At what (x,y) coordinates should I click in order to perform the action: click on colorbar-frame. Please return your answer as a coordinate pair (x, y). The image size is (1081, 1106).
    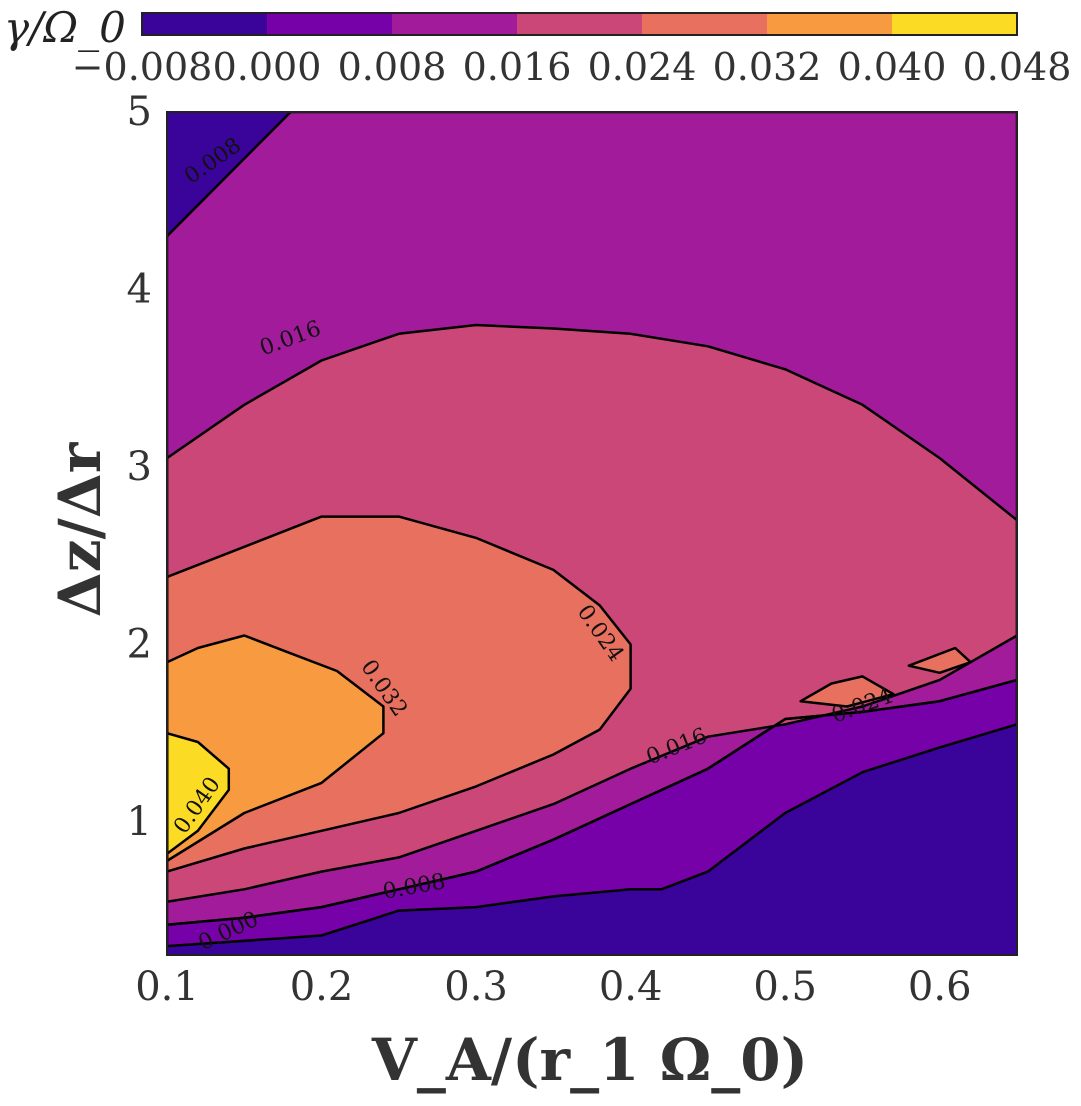
    Looking at the image, I should click on (579, 24).